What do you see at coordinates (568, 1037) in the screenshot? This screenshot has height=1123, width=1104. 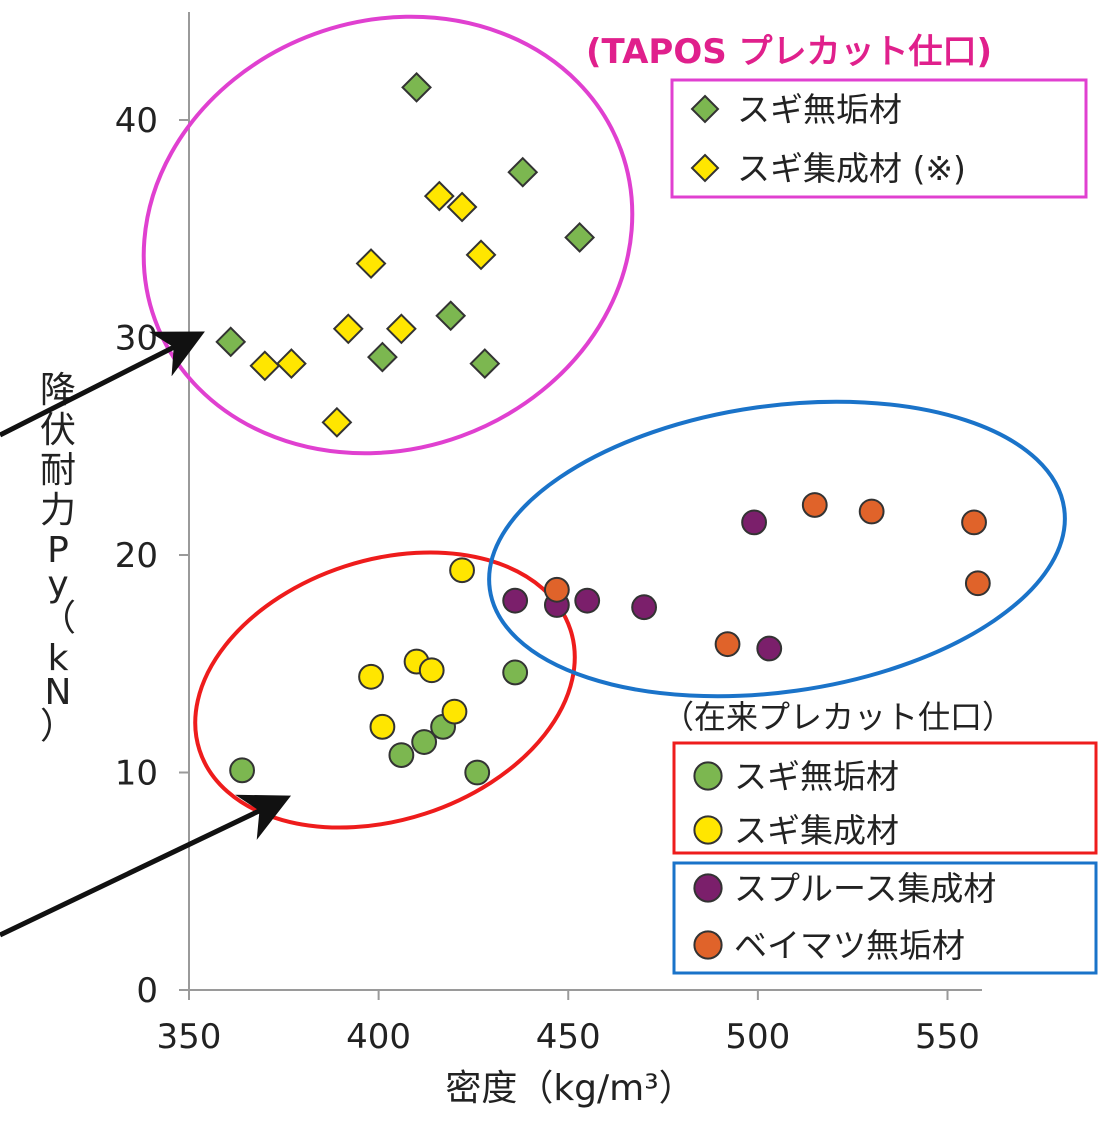 I see `x-tick-label: 450` at bounding box center [568, 1037].